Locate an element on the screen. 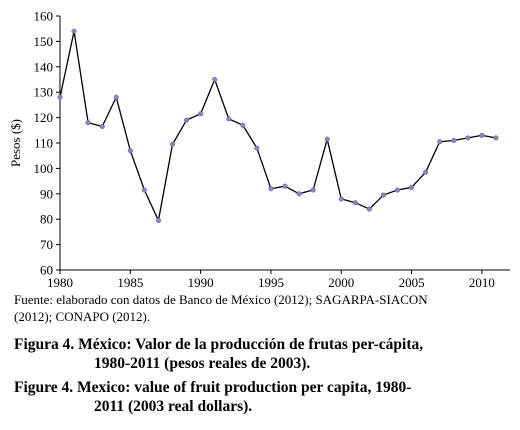 This screenshot has height=430, width=520. x-tick-label: 2005 is located at coordinates (412, 282).